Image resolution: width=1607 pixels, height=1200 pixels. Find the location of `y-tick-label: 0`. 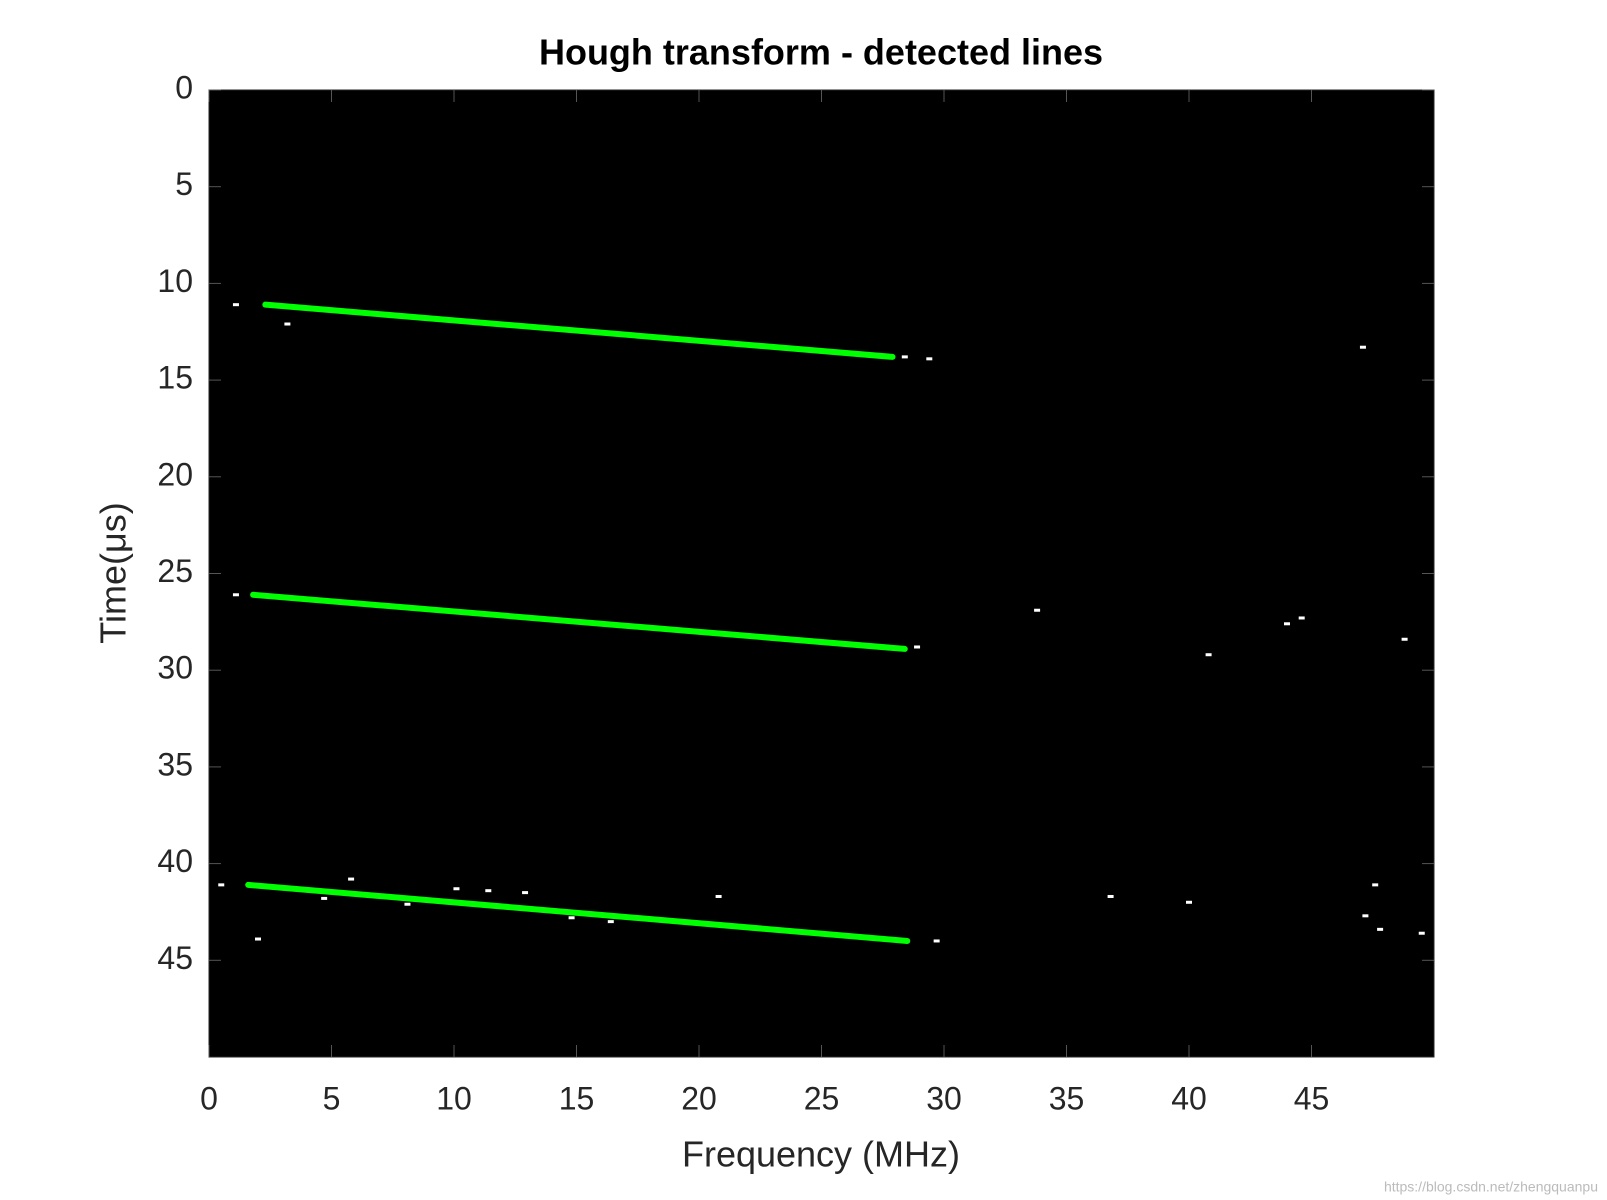

y-tick-label: 0 is located at coordinates (184, 87).